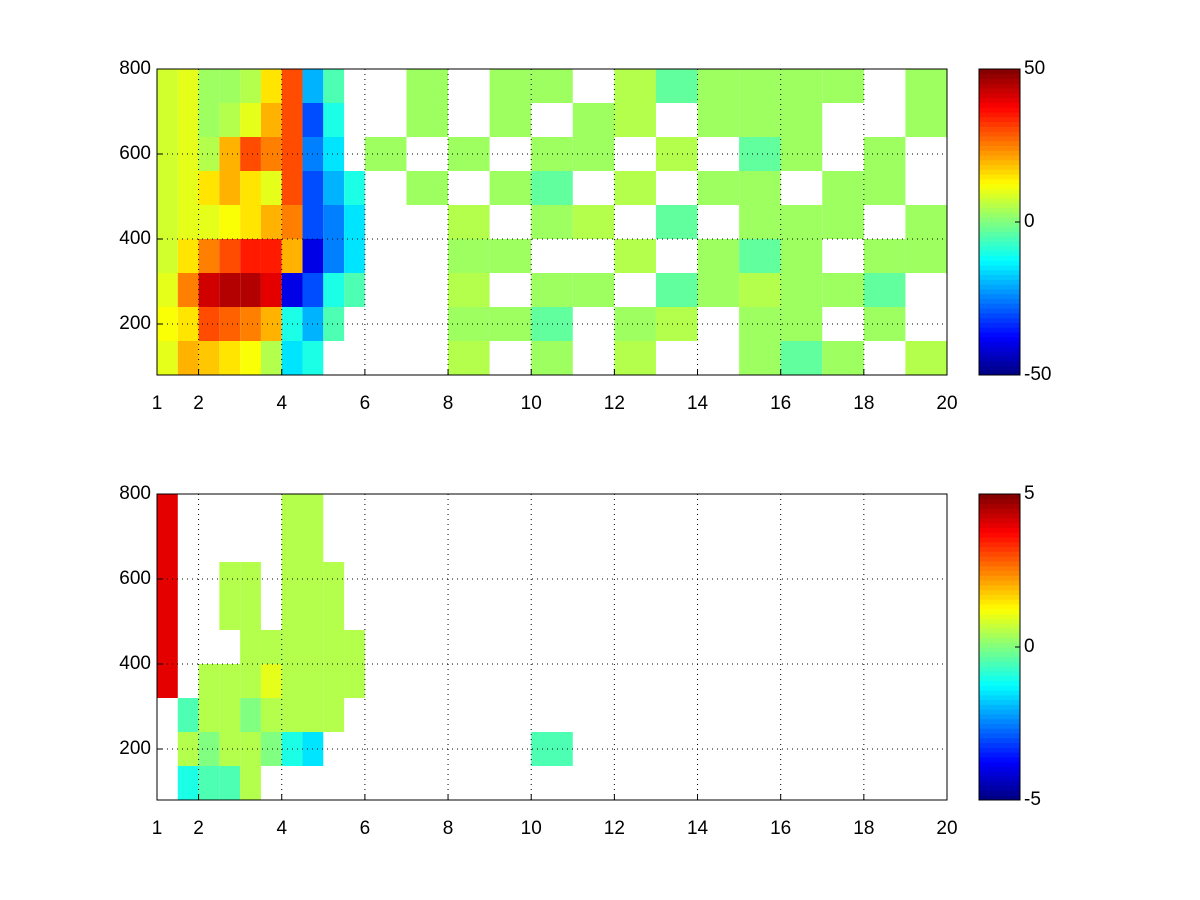  What do you see at coordinates (1034, 68) in the screenshot?
I see `colorbar-label: 50` at bounding box center [1034, 68].